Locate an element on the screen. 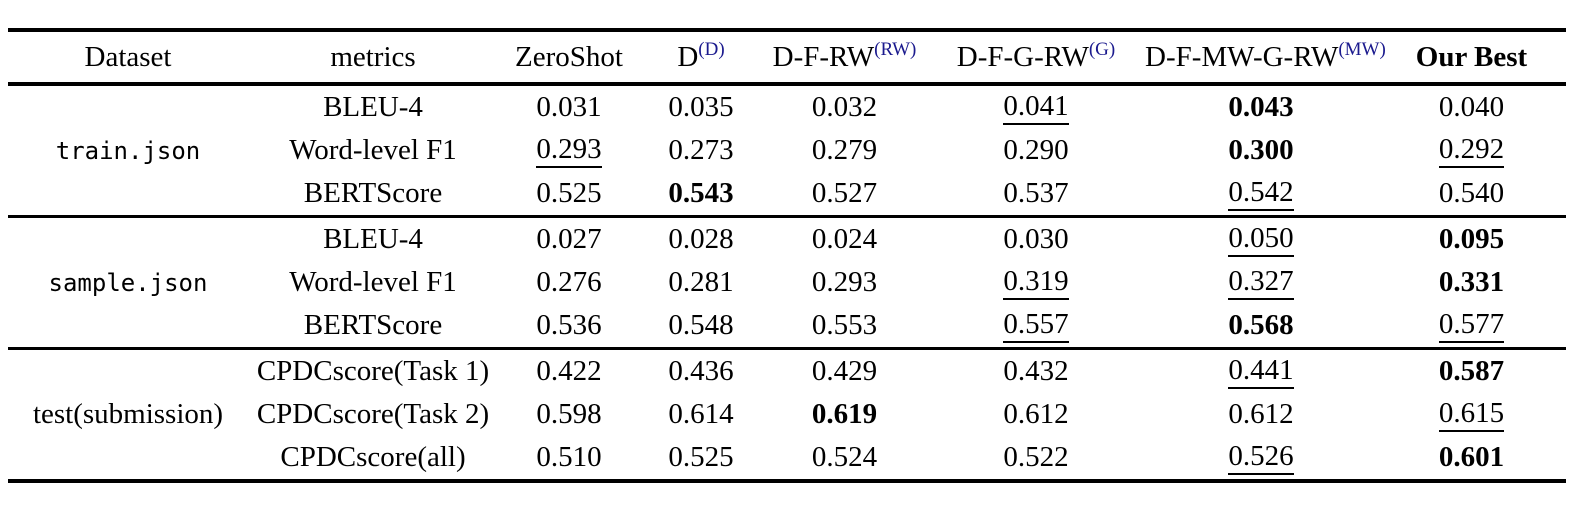 The height and width of the screenshot is (509, 1574). score-cell: 0.319 is located at coordinates (1036, 282).